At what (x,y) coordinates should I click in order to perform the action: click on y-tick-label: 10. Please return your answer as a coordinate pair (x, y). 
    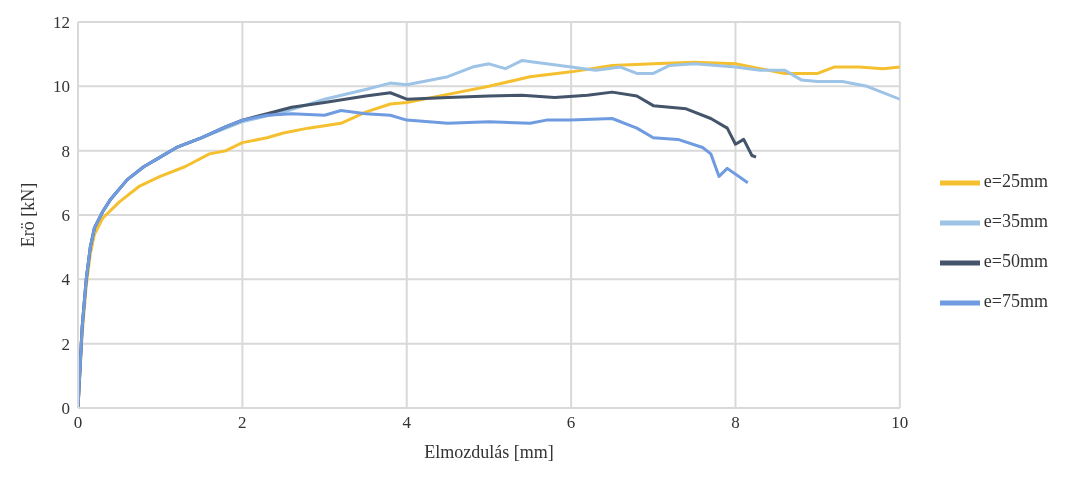
    Looking at the image, I should click on (61, 87).